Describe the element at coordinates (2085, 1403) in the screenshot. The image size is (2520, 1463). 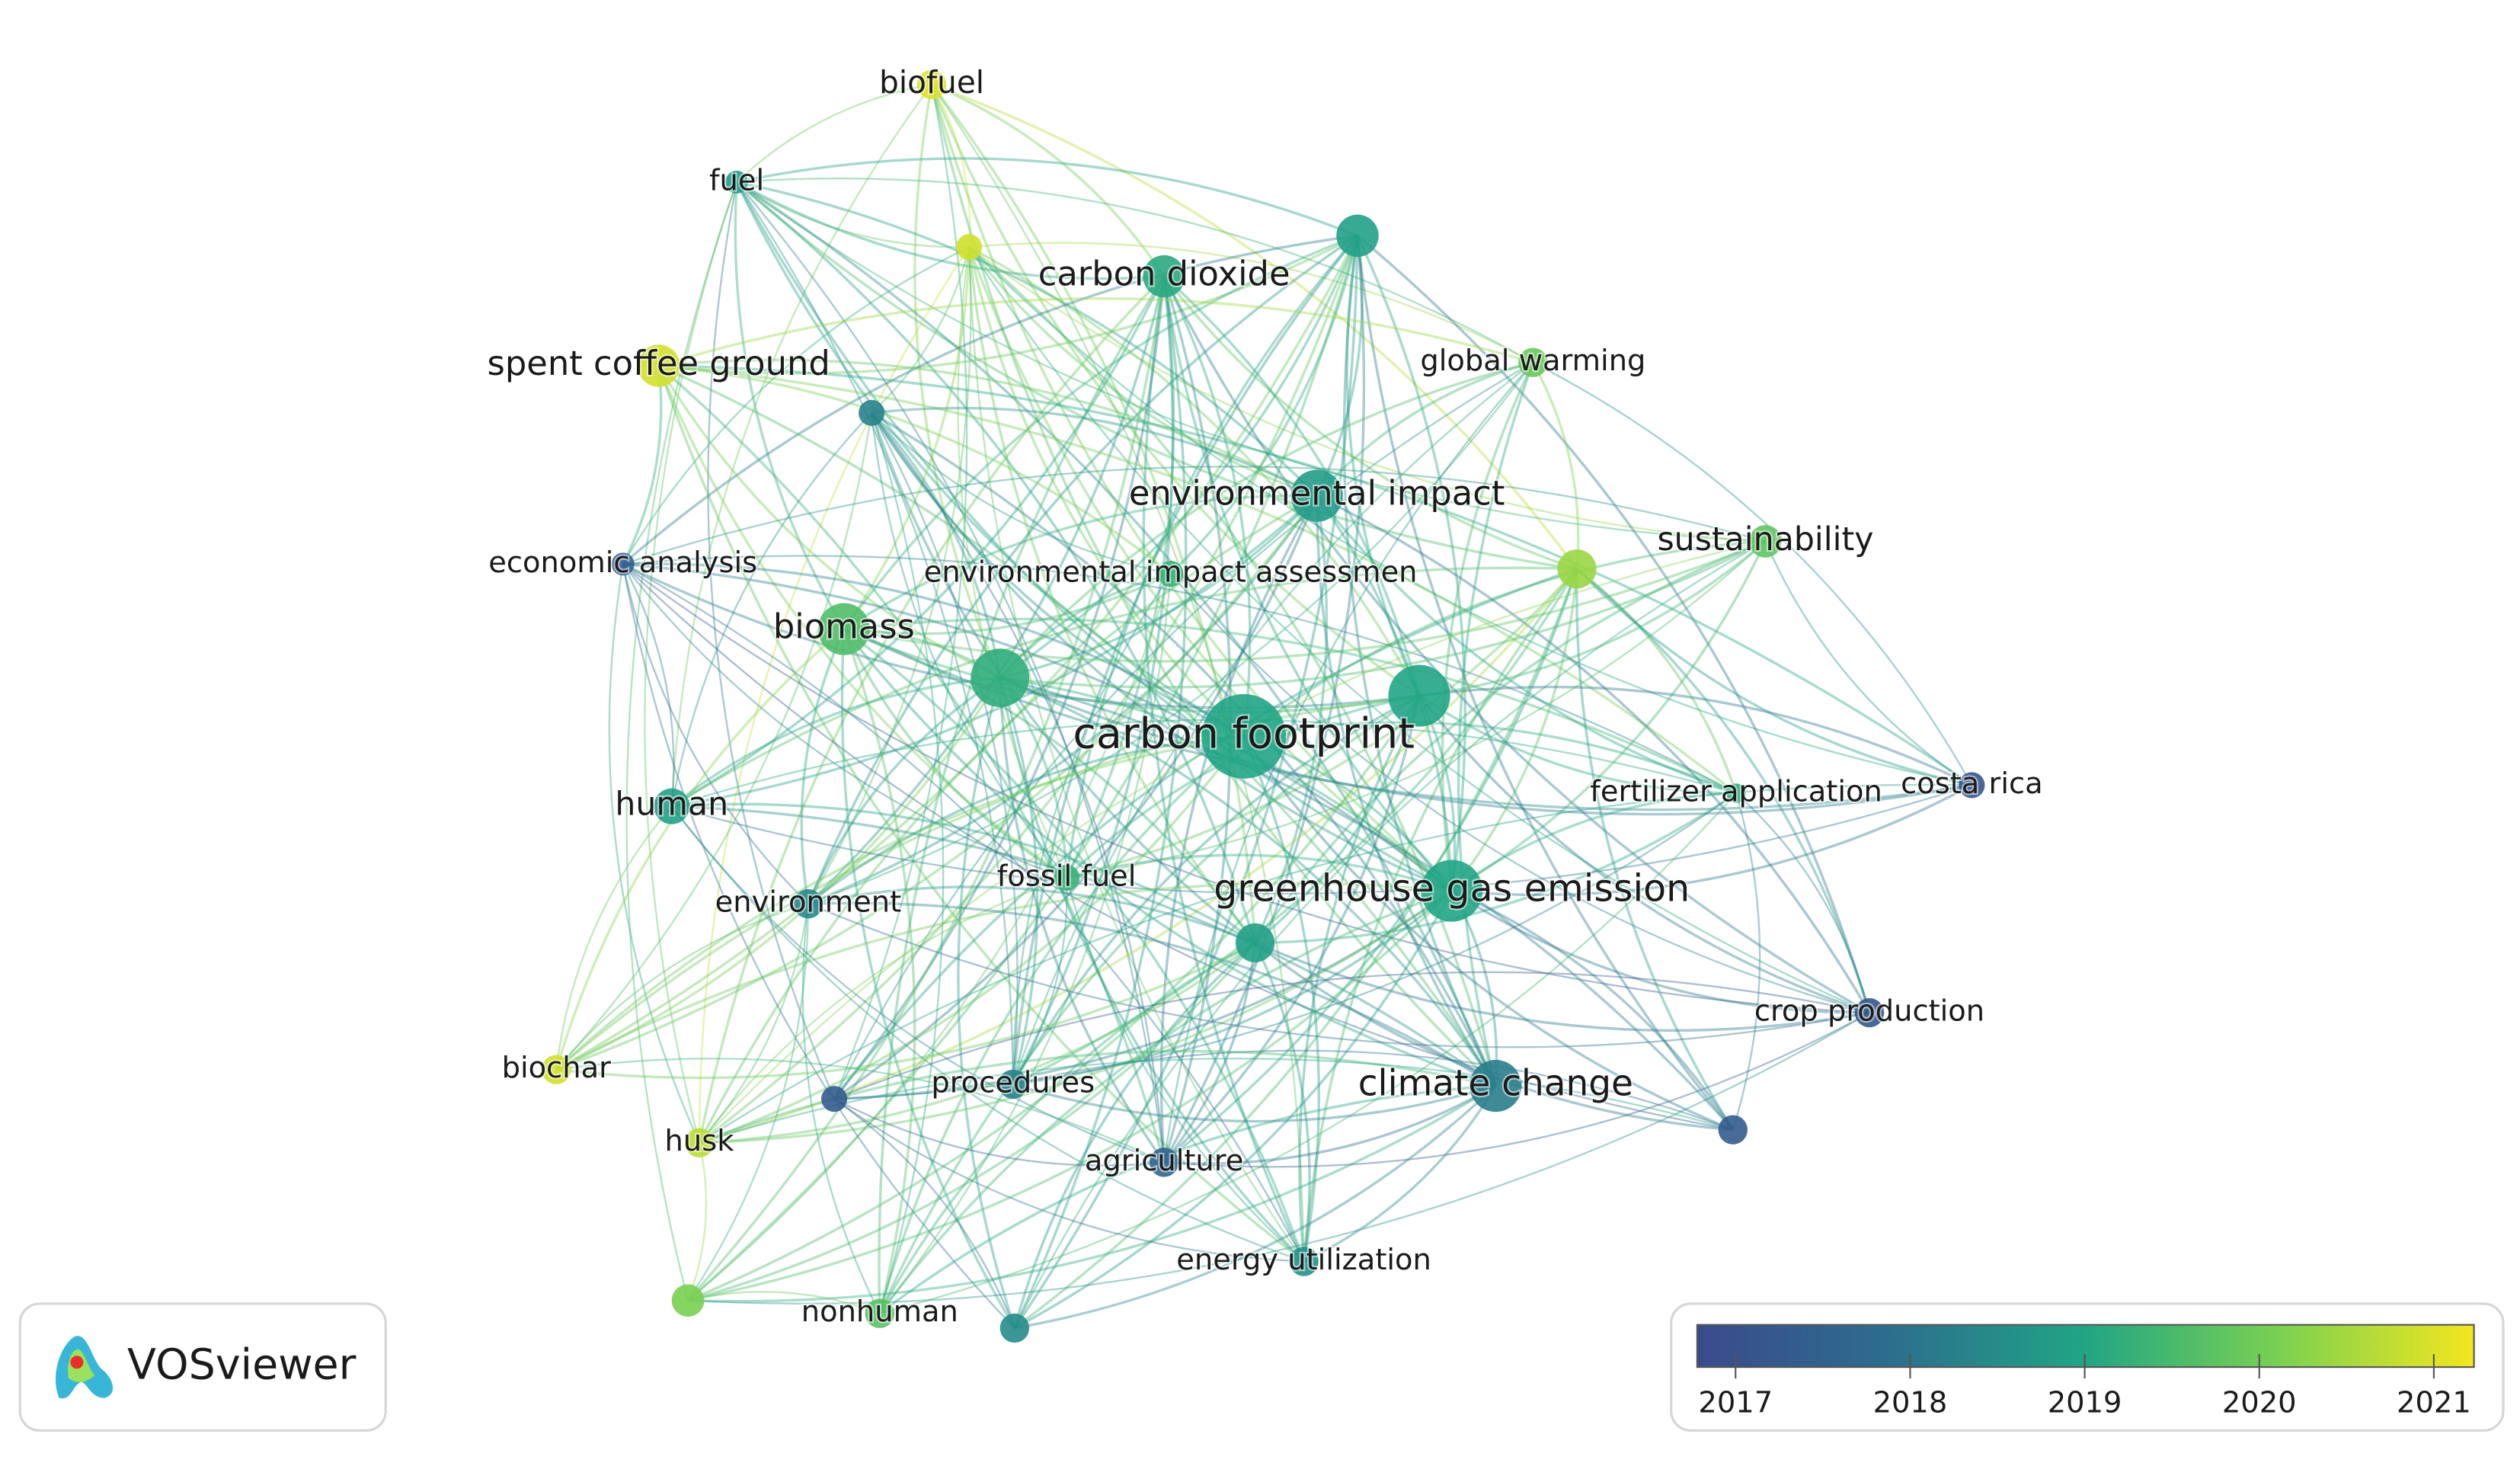
I see `colorbar-tick-label: 2019` at that location.